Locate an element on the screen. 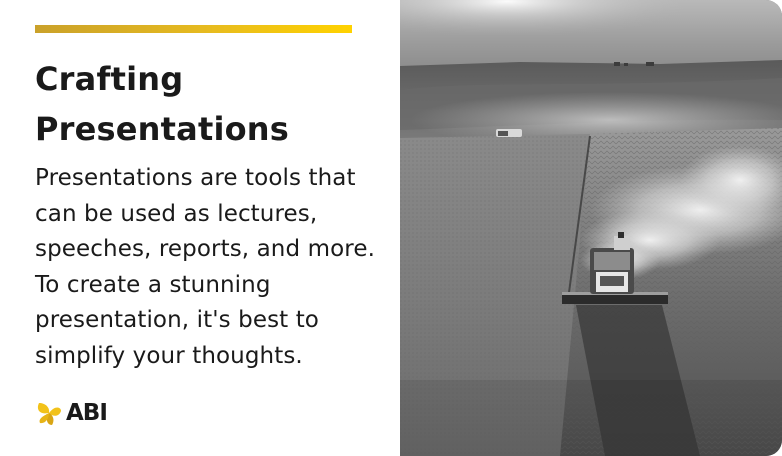 This screenshot has height=456, width=782. card-title: Crafting Presentations is located at coordinates (162, 104).